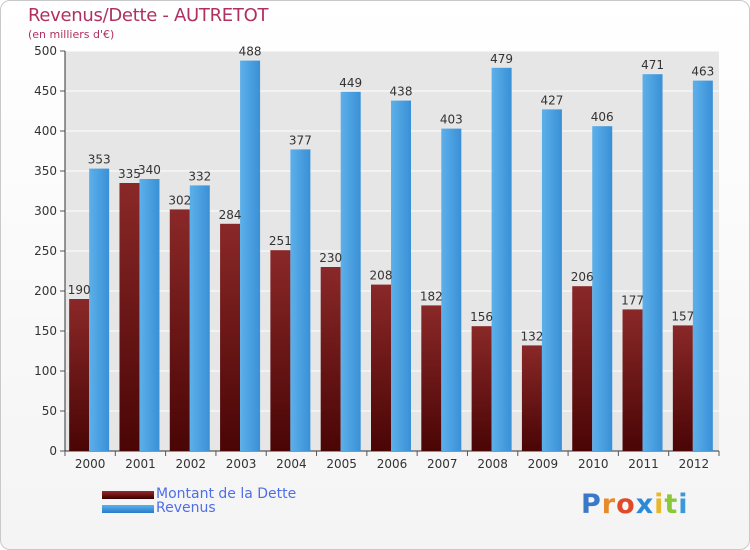 This screenshot has height=550, width=750. Describe the element at coordinates (582, 277) in the screenshot. I see `data-label-dette: 206` at that location.